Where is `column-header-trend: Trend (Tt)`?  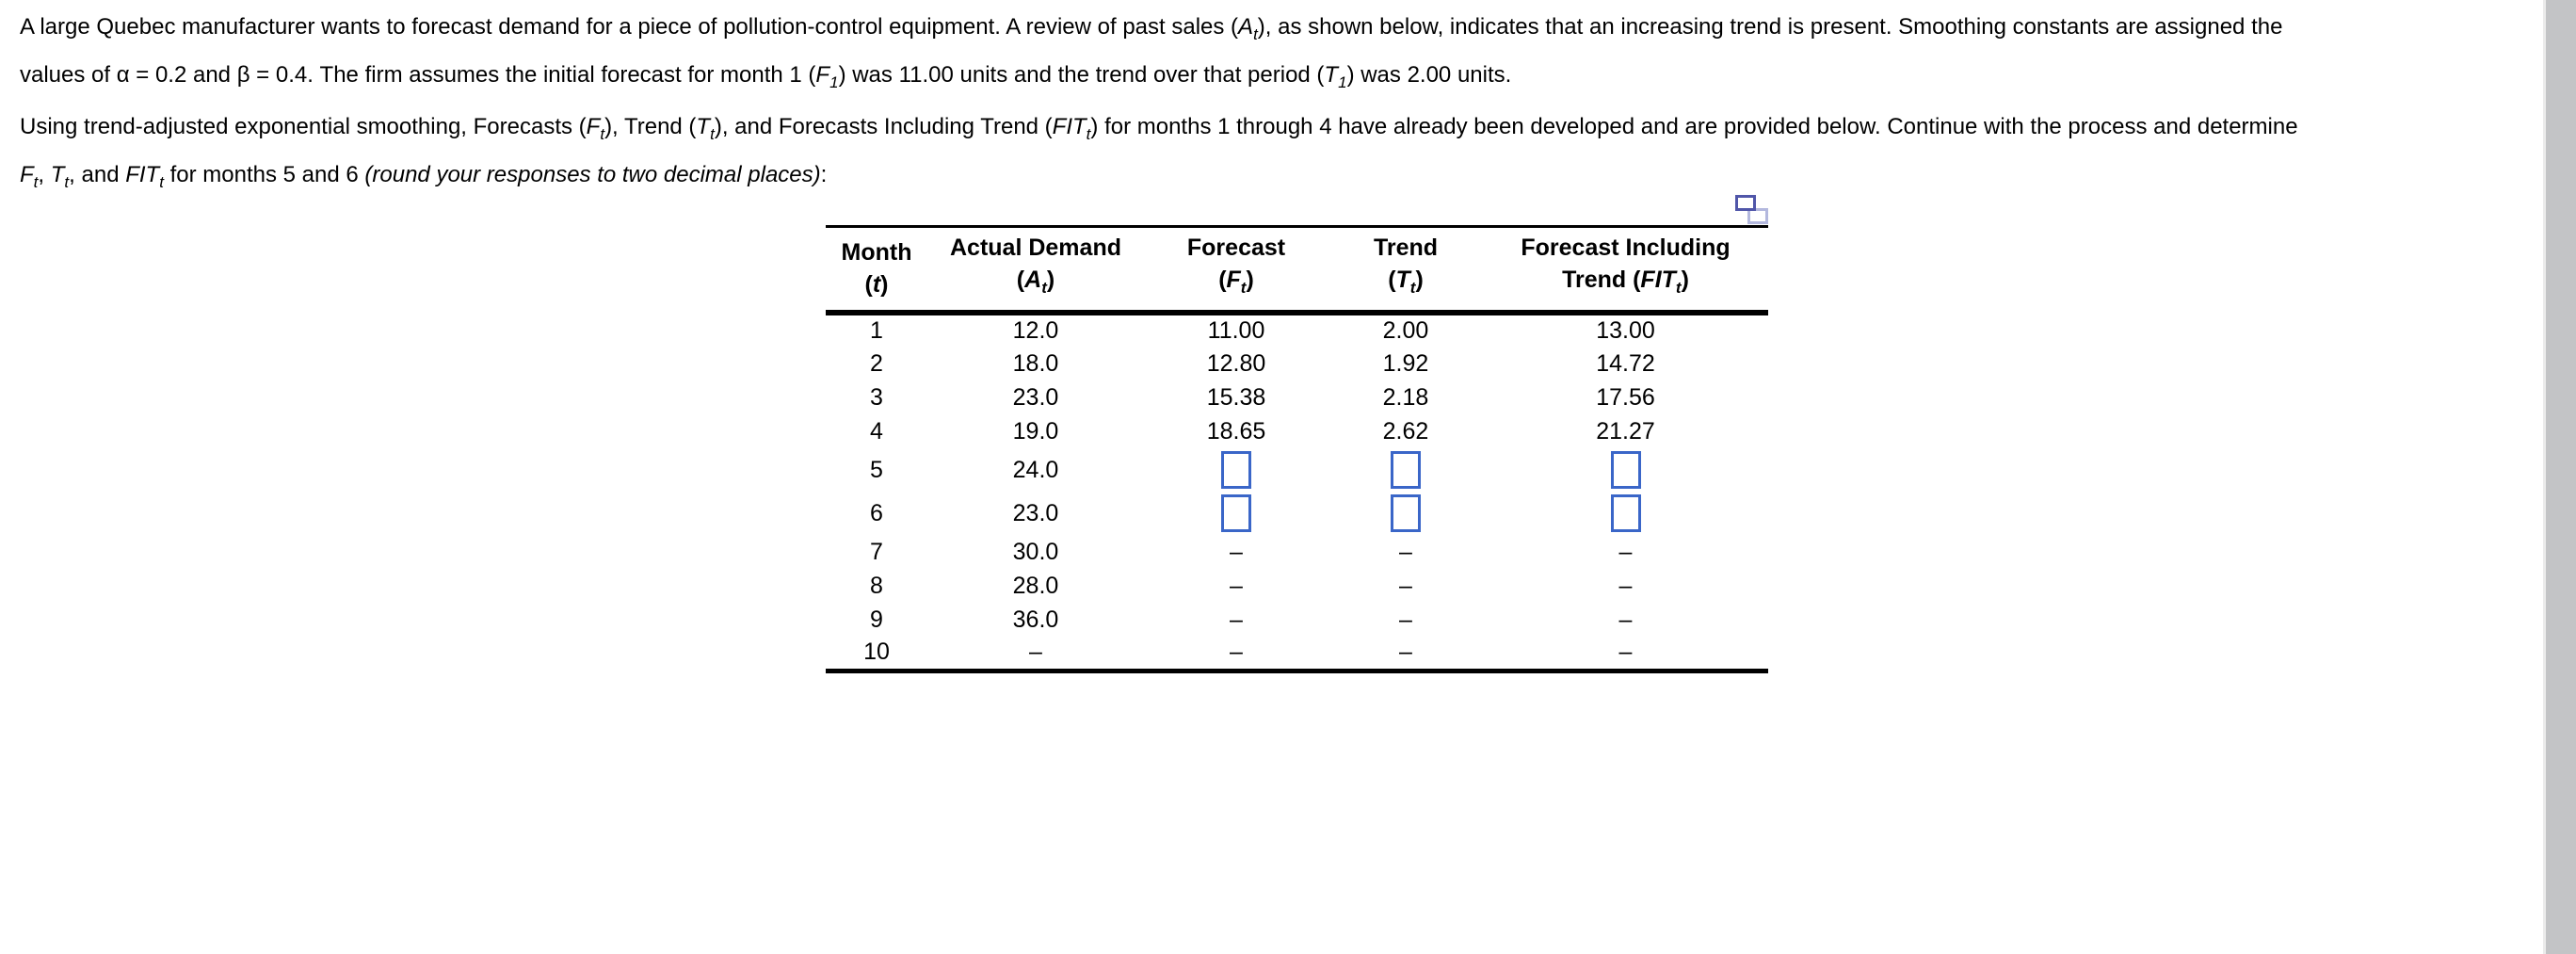
column-header-trend: Trend (Tt) is located at coordinates (1405, 270).